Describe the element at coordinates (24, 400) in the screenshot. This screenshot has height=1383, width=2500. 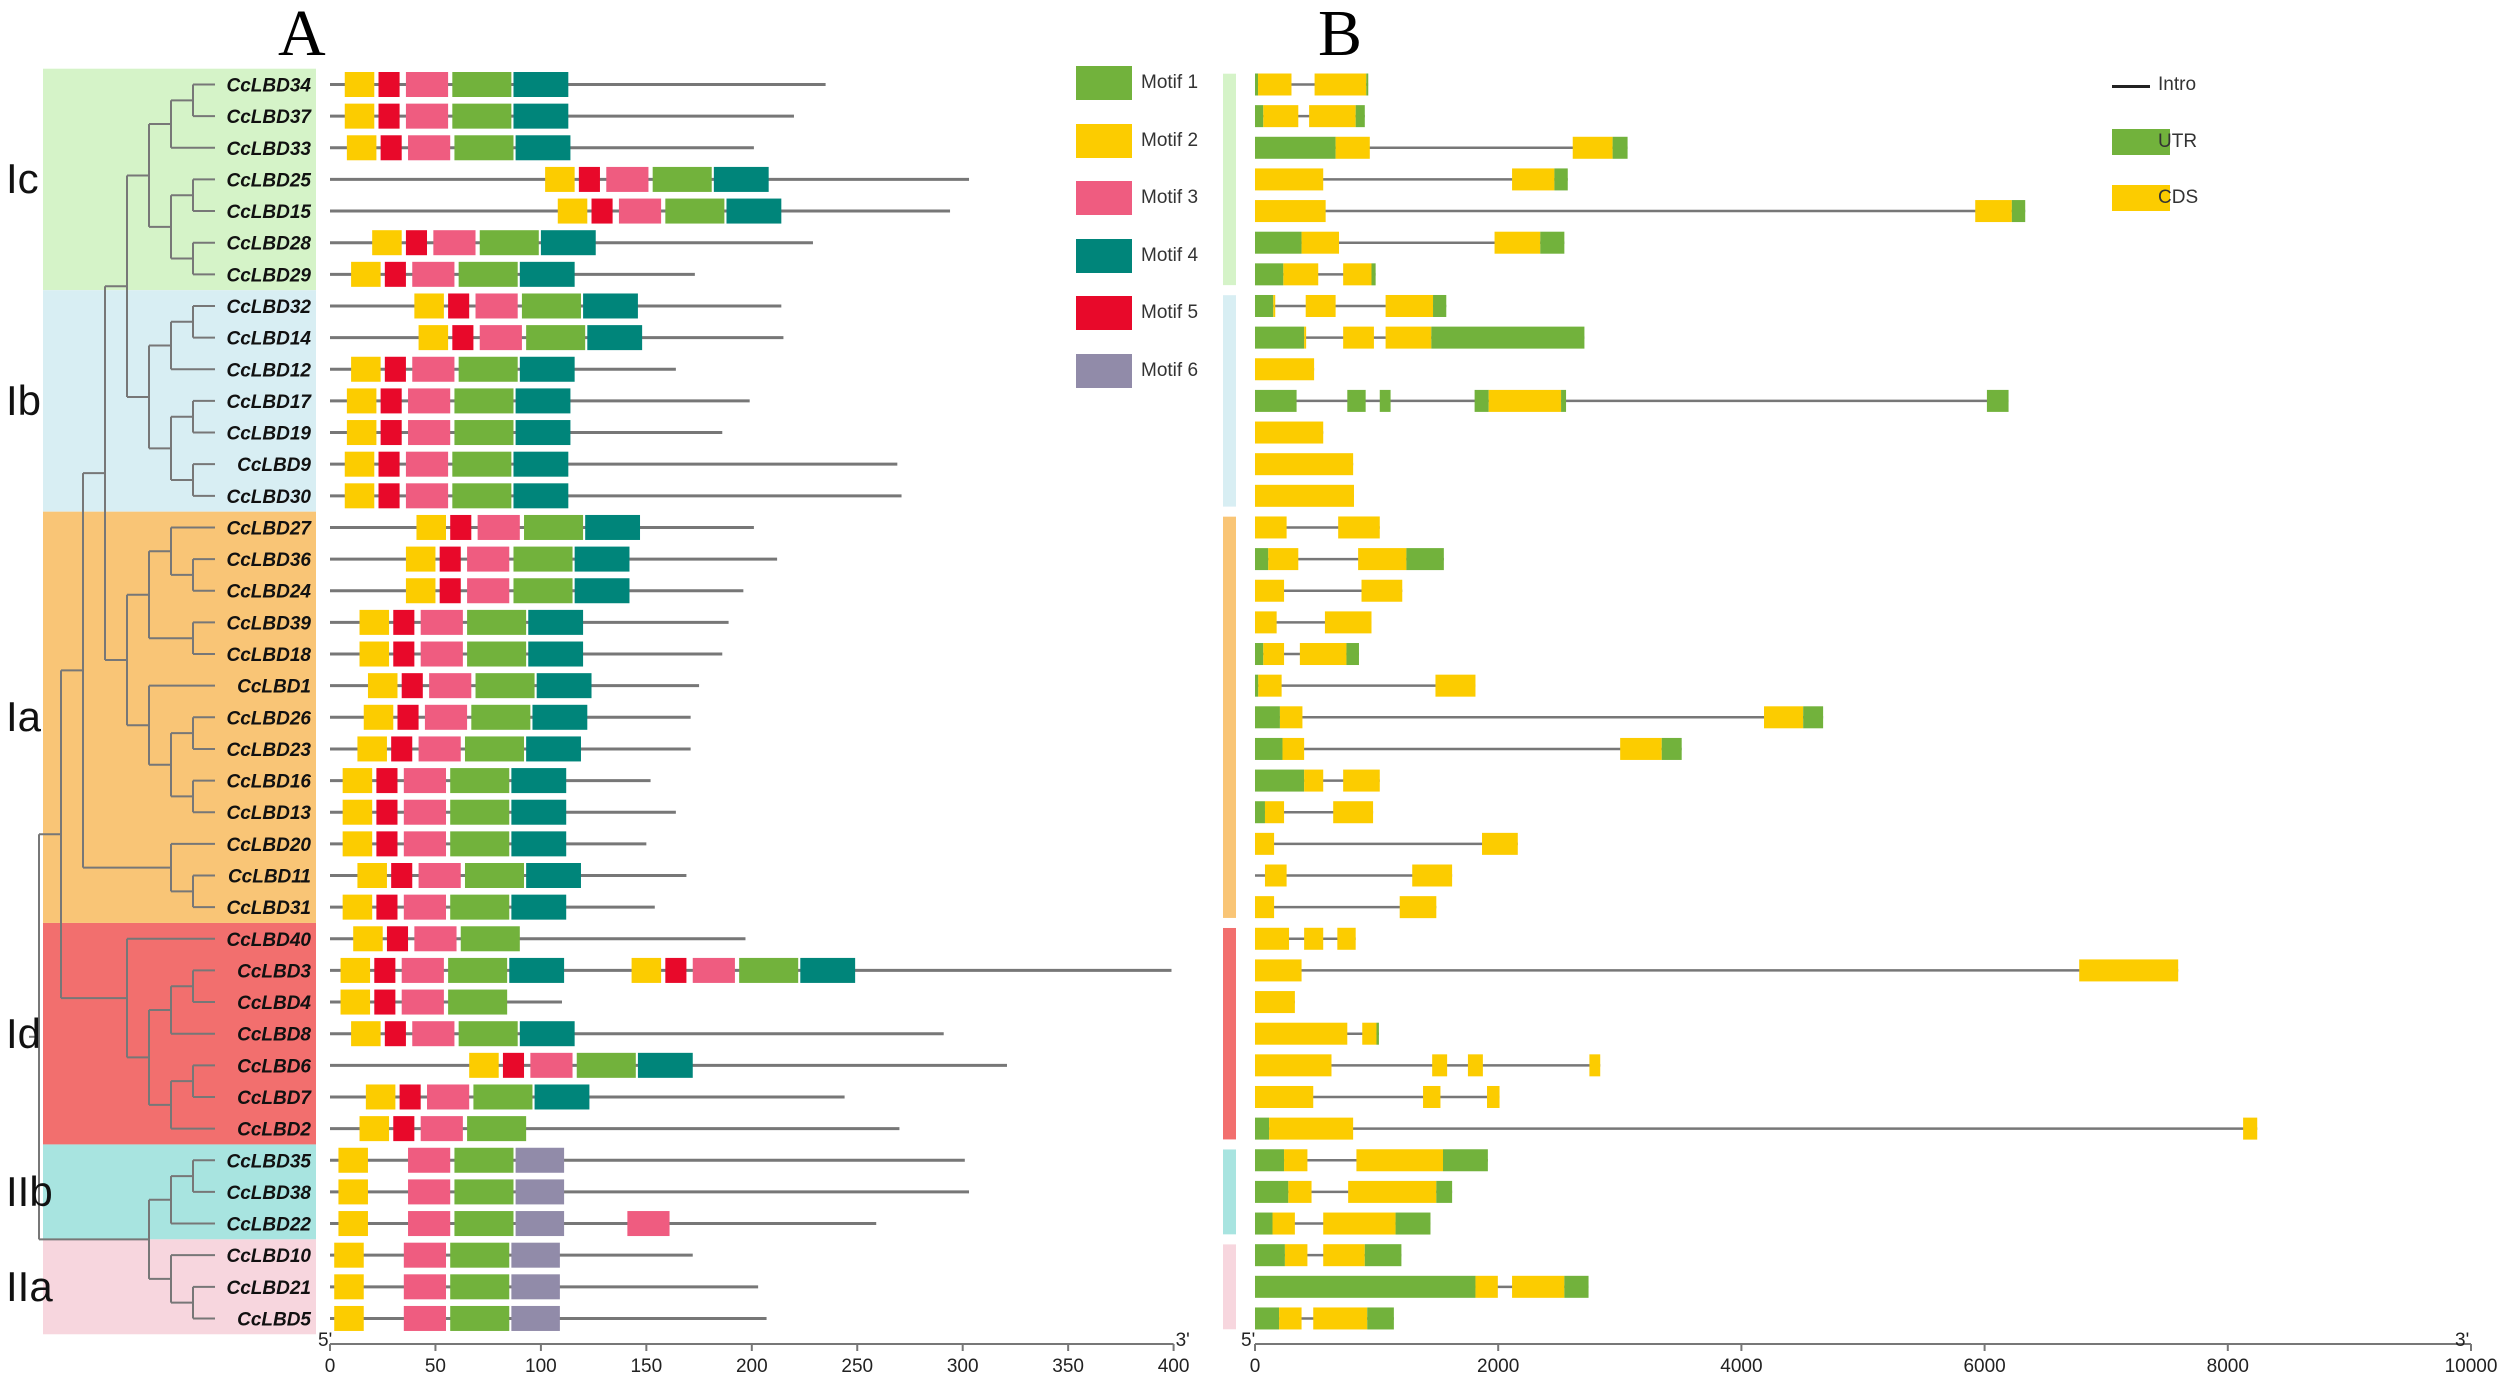
I see `clade-label: Ib` at that location.